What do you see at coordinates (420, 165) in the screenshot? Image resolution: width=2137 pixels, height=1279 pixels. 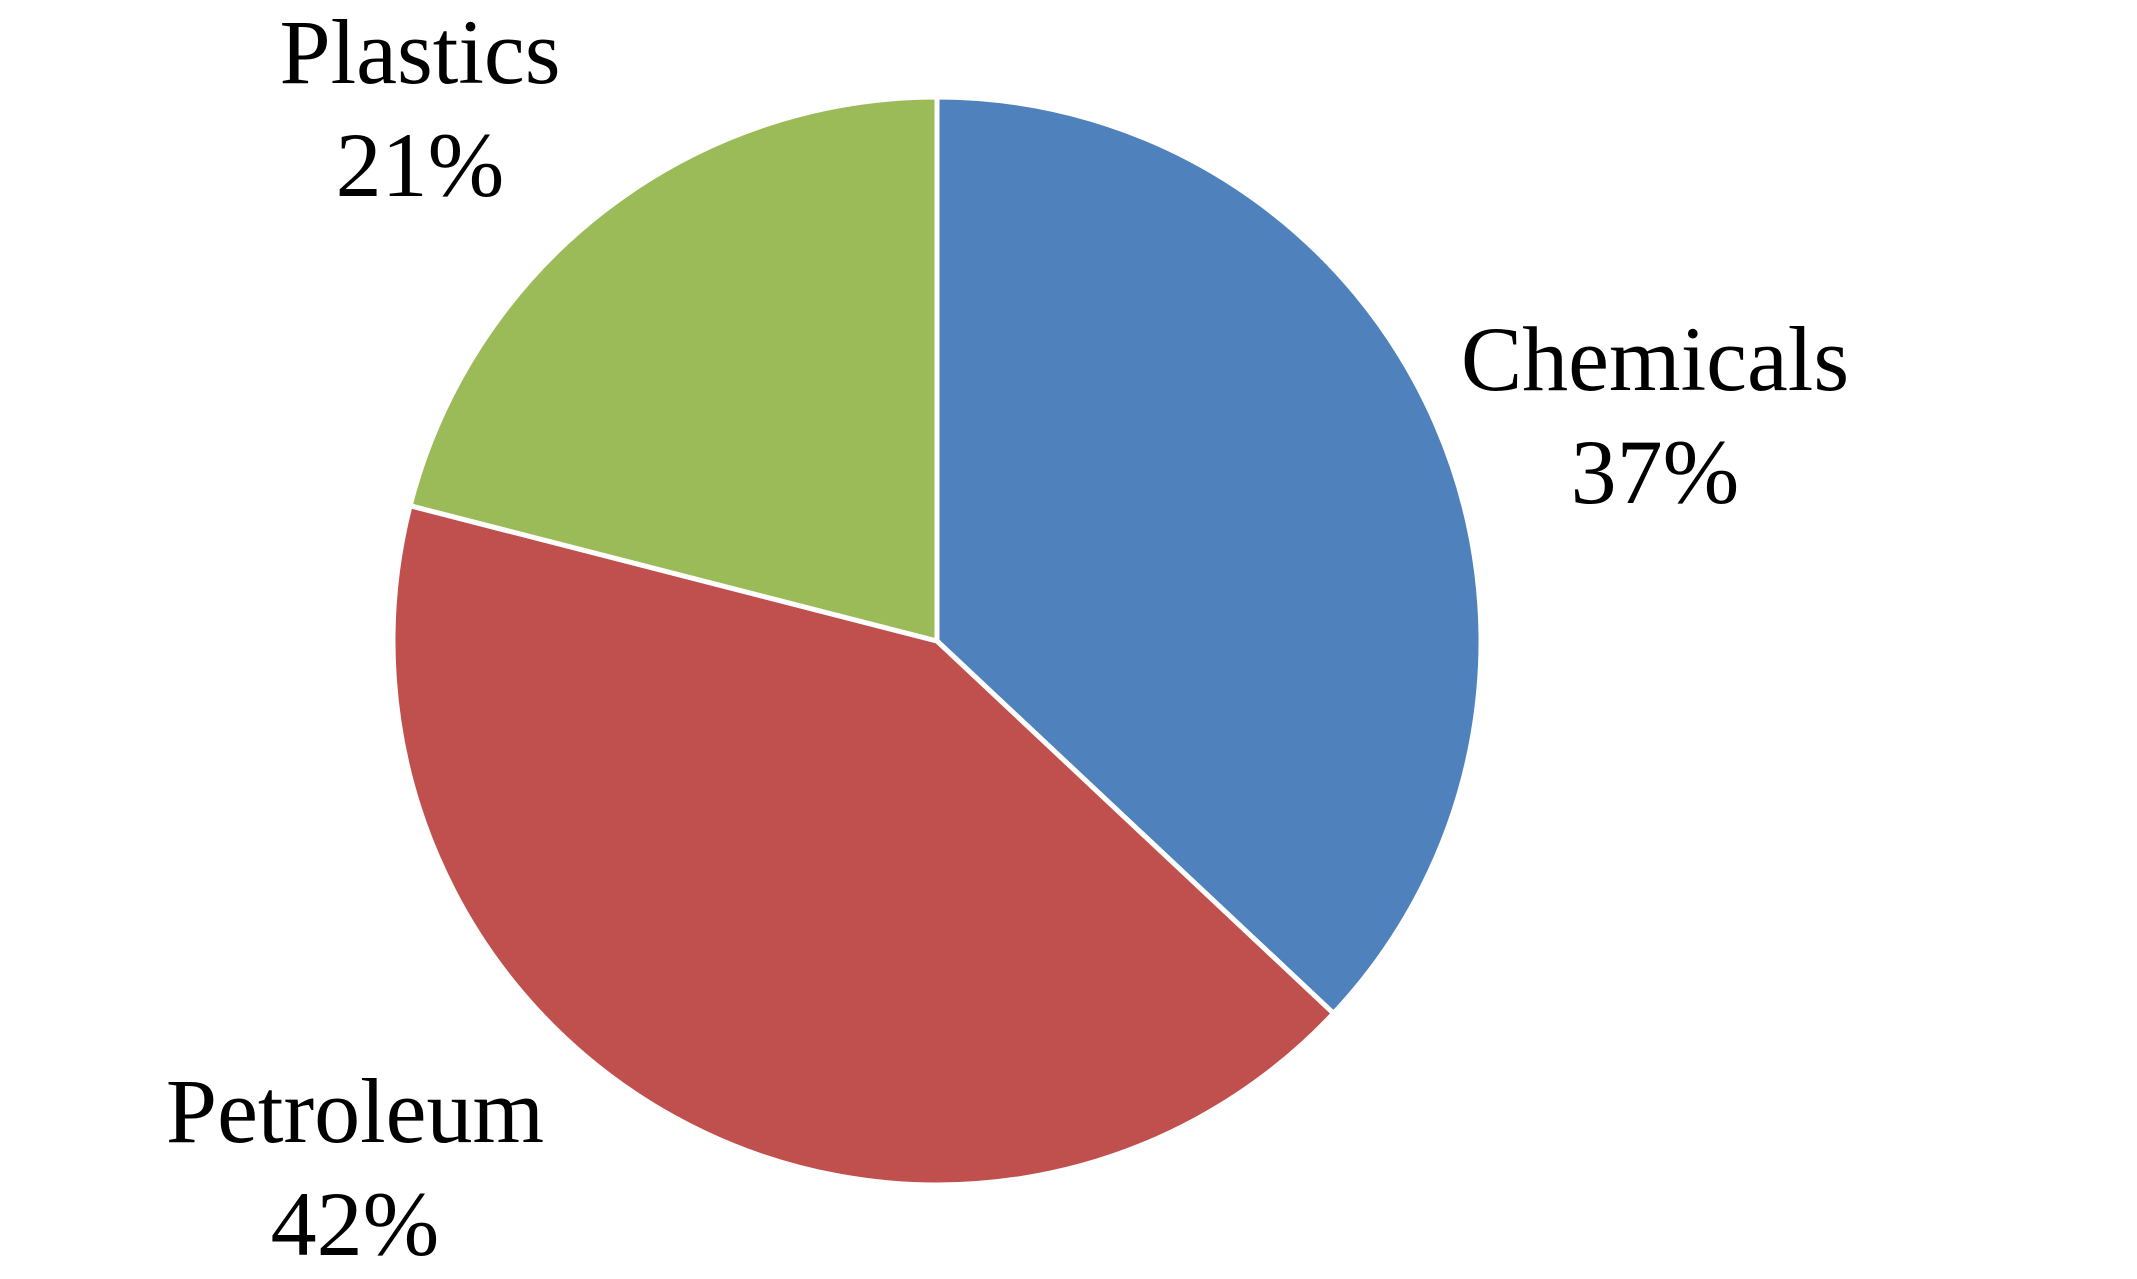 I see `value-label: 21%` at bounding box center [420, 165].